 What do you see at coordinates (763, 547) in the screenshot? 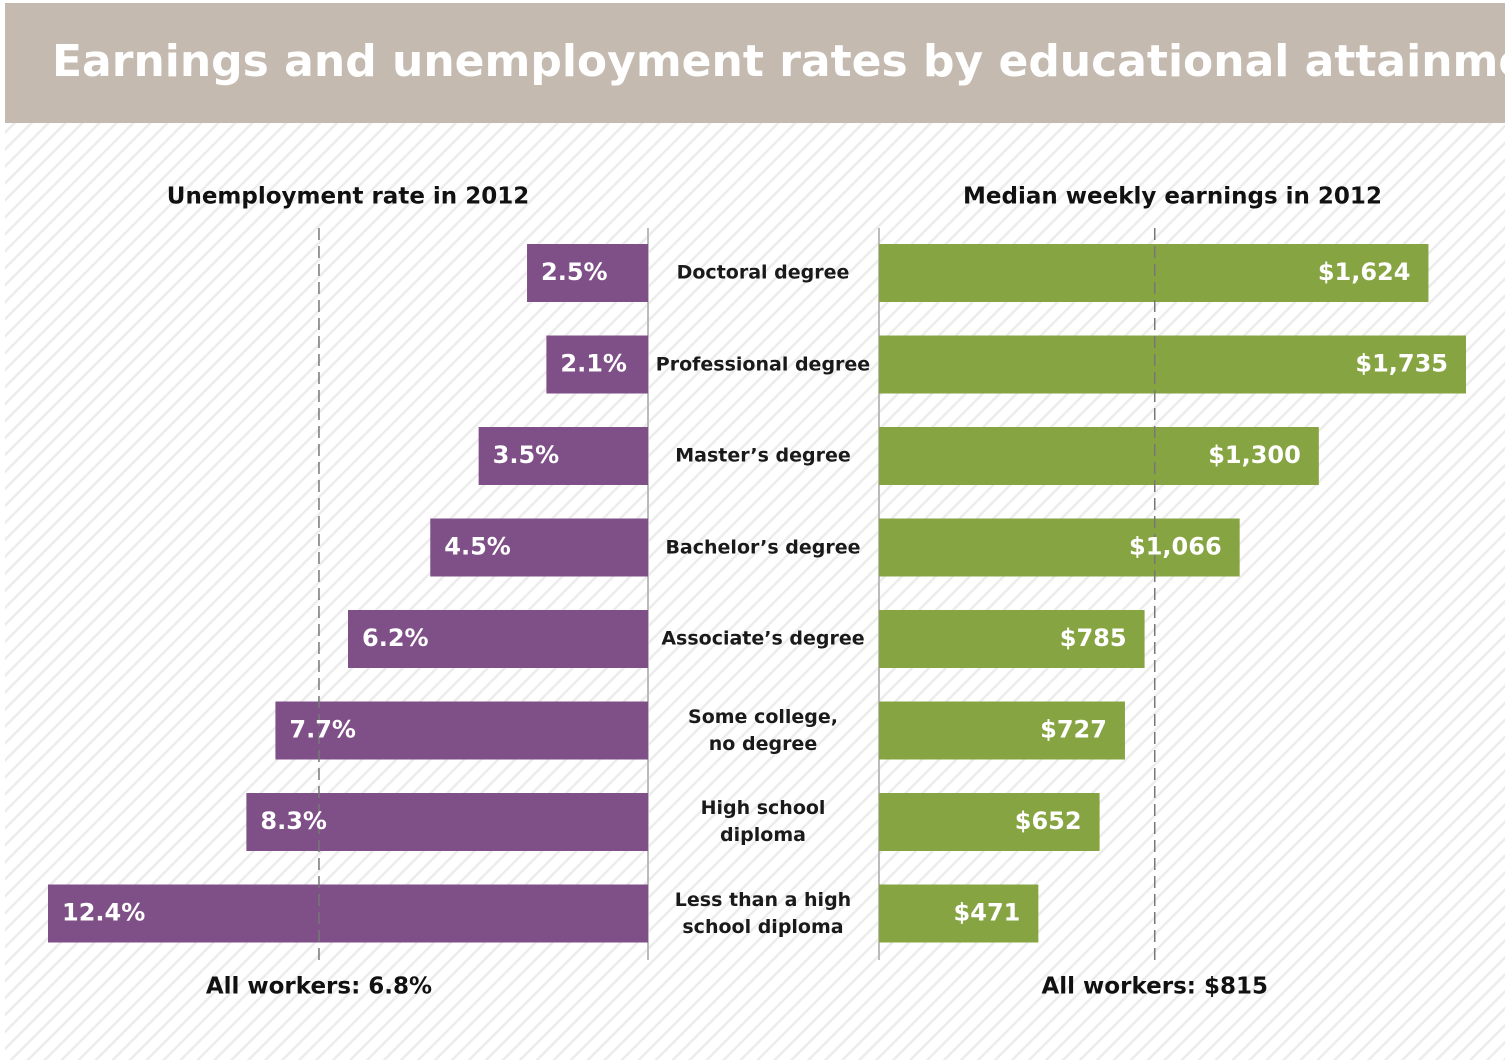
I see `category-label: Bachelor’s degree` at bounding box center [763, 547].